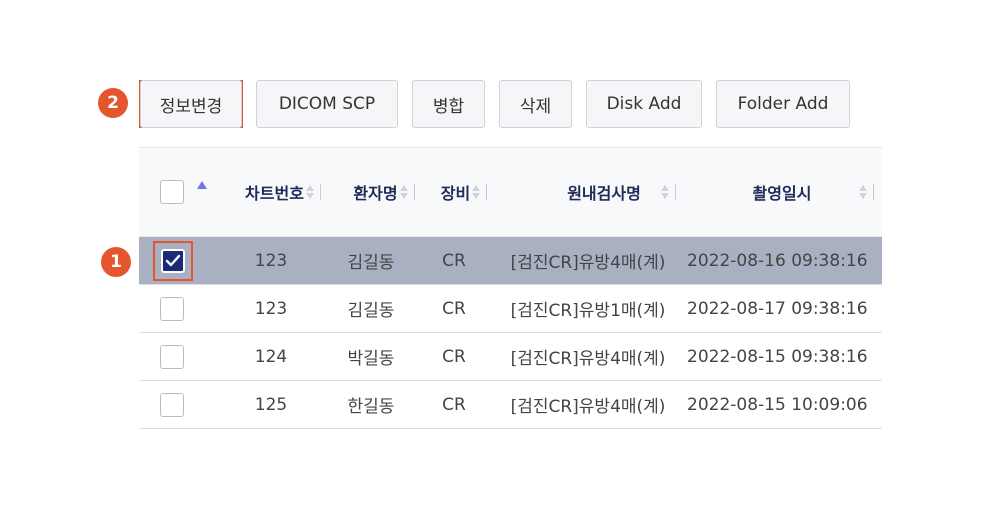 The image size is (1001, 515). I want to click on check-icon, so click(173, 260).